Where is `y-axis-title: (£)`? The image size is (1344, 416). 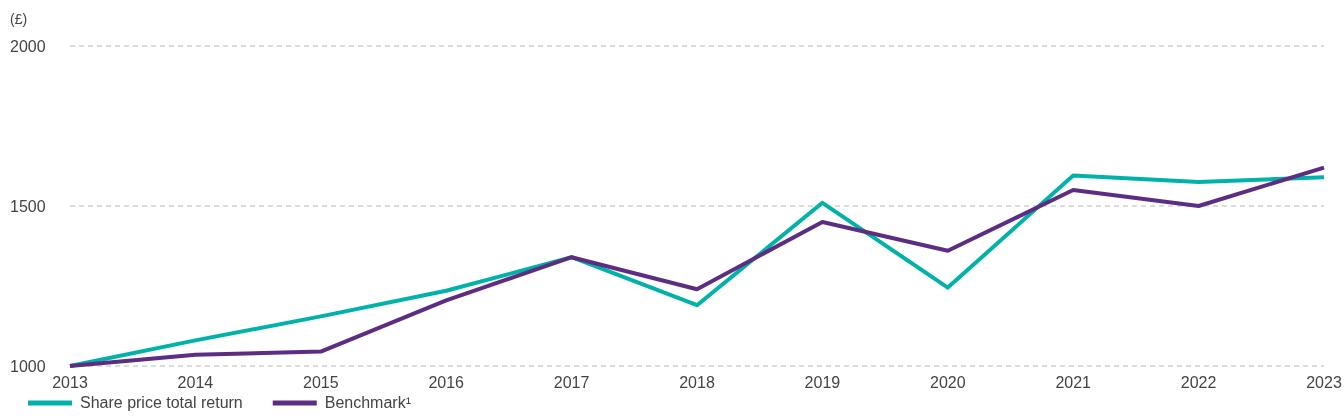 y-axis-title: (£) is located at coordinates (19, 19).